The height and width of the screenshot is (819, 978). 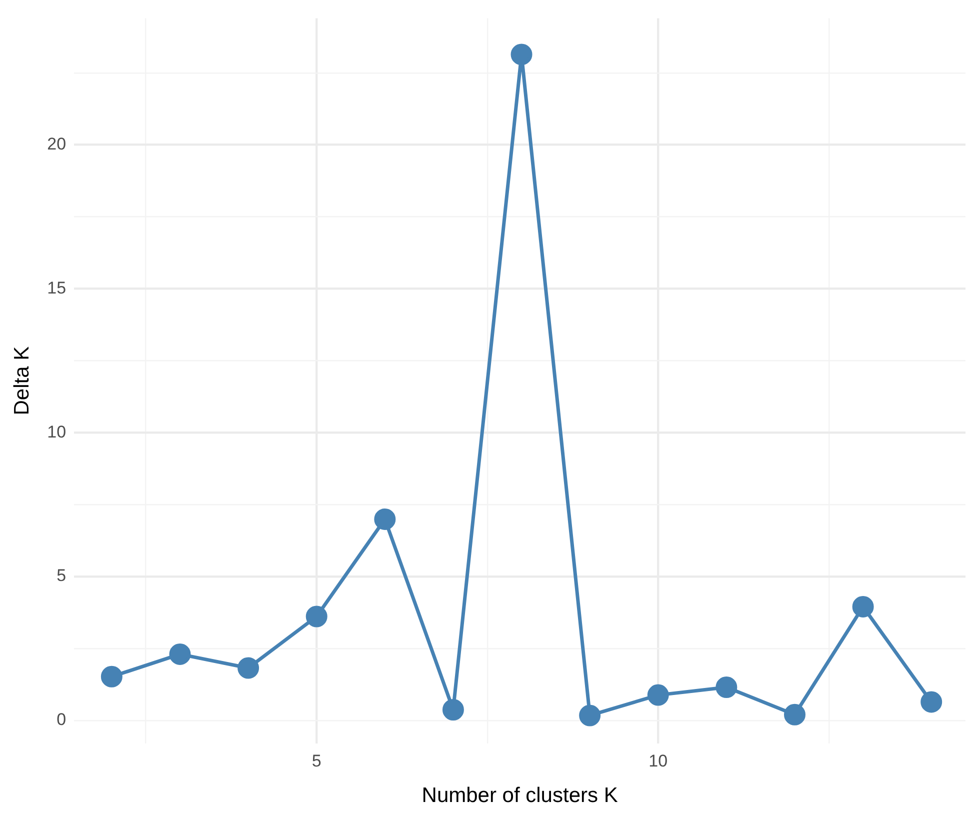 What do you see at coordinates (22, 381) in the screenshot?
I see `y-axis-title: Delta K` at bounding box center [22, 381].